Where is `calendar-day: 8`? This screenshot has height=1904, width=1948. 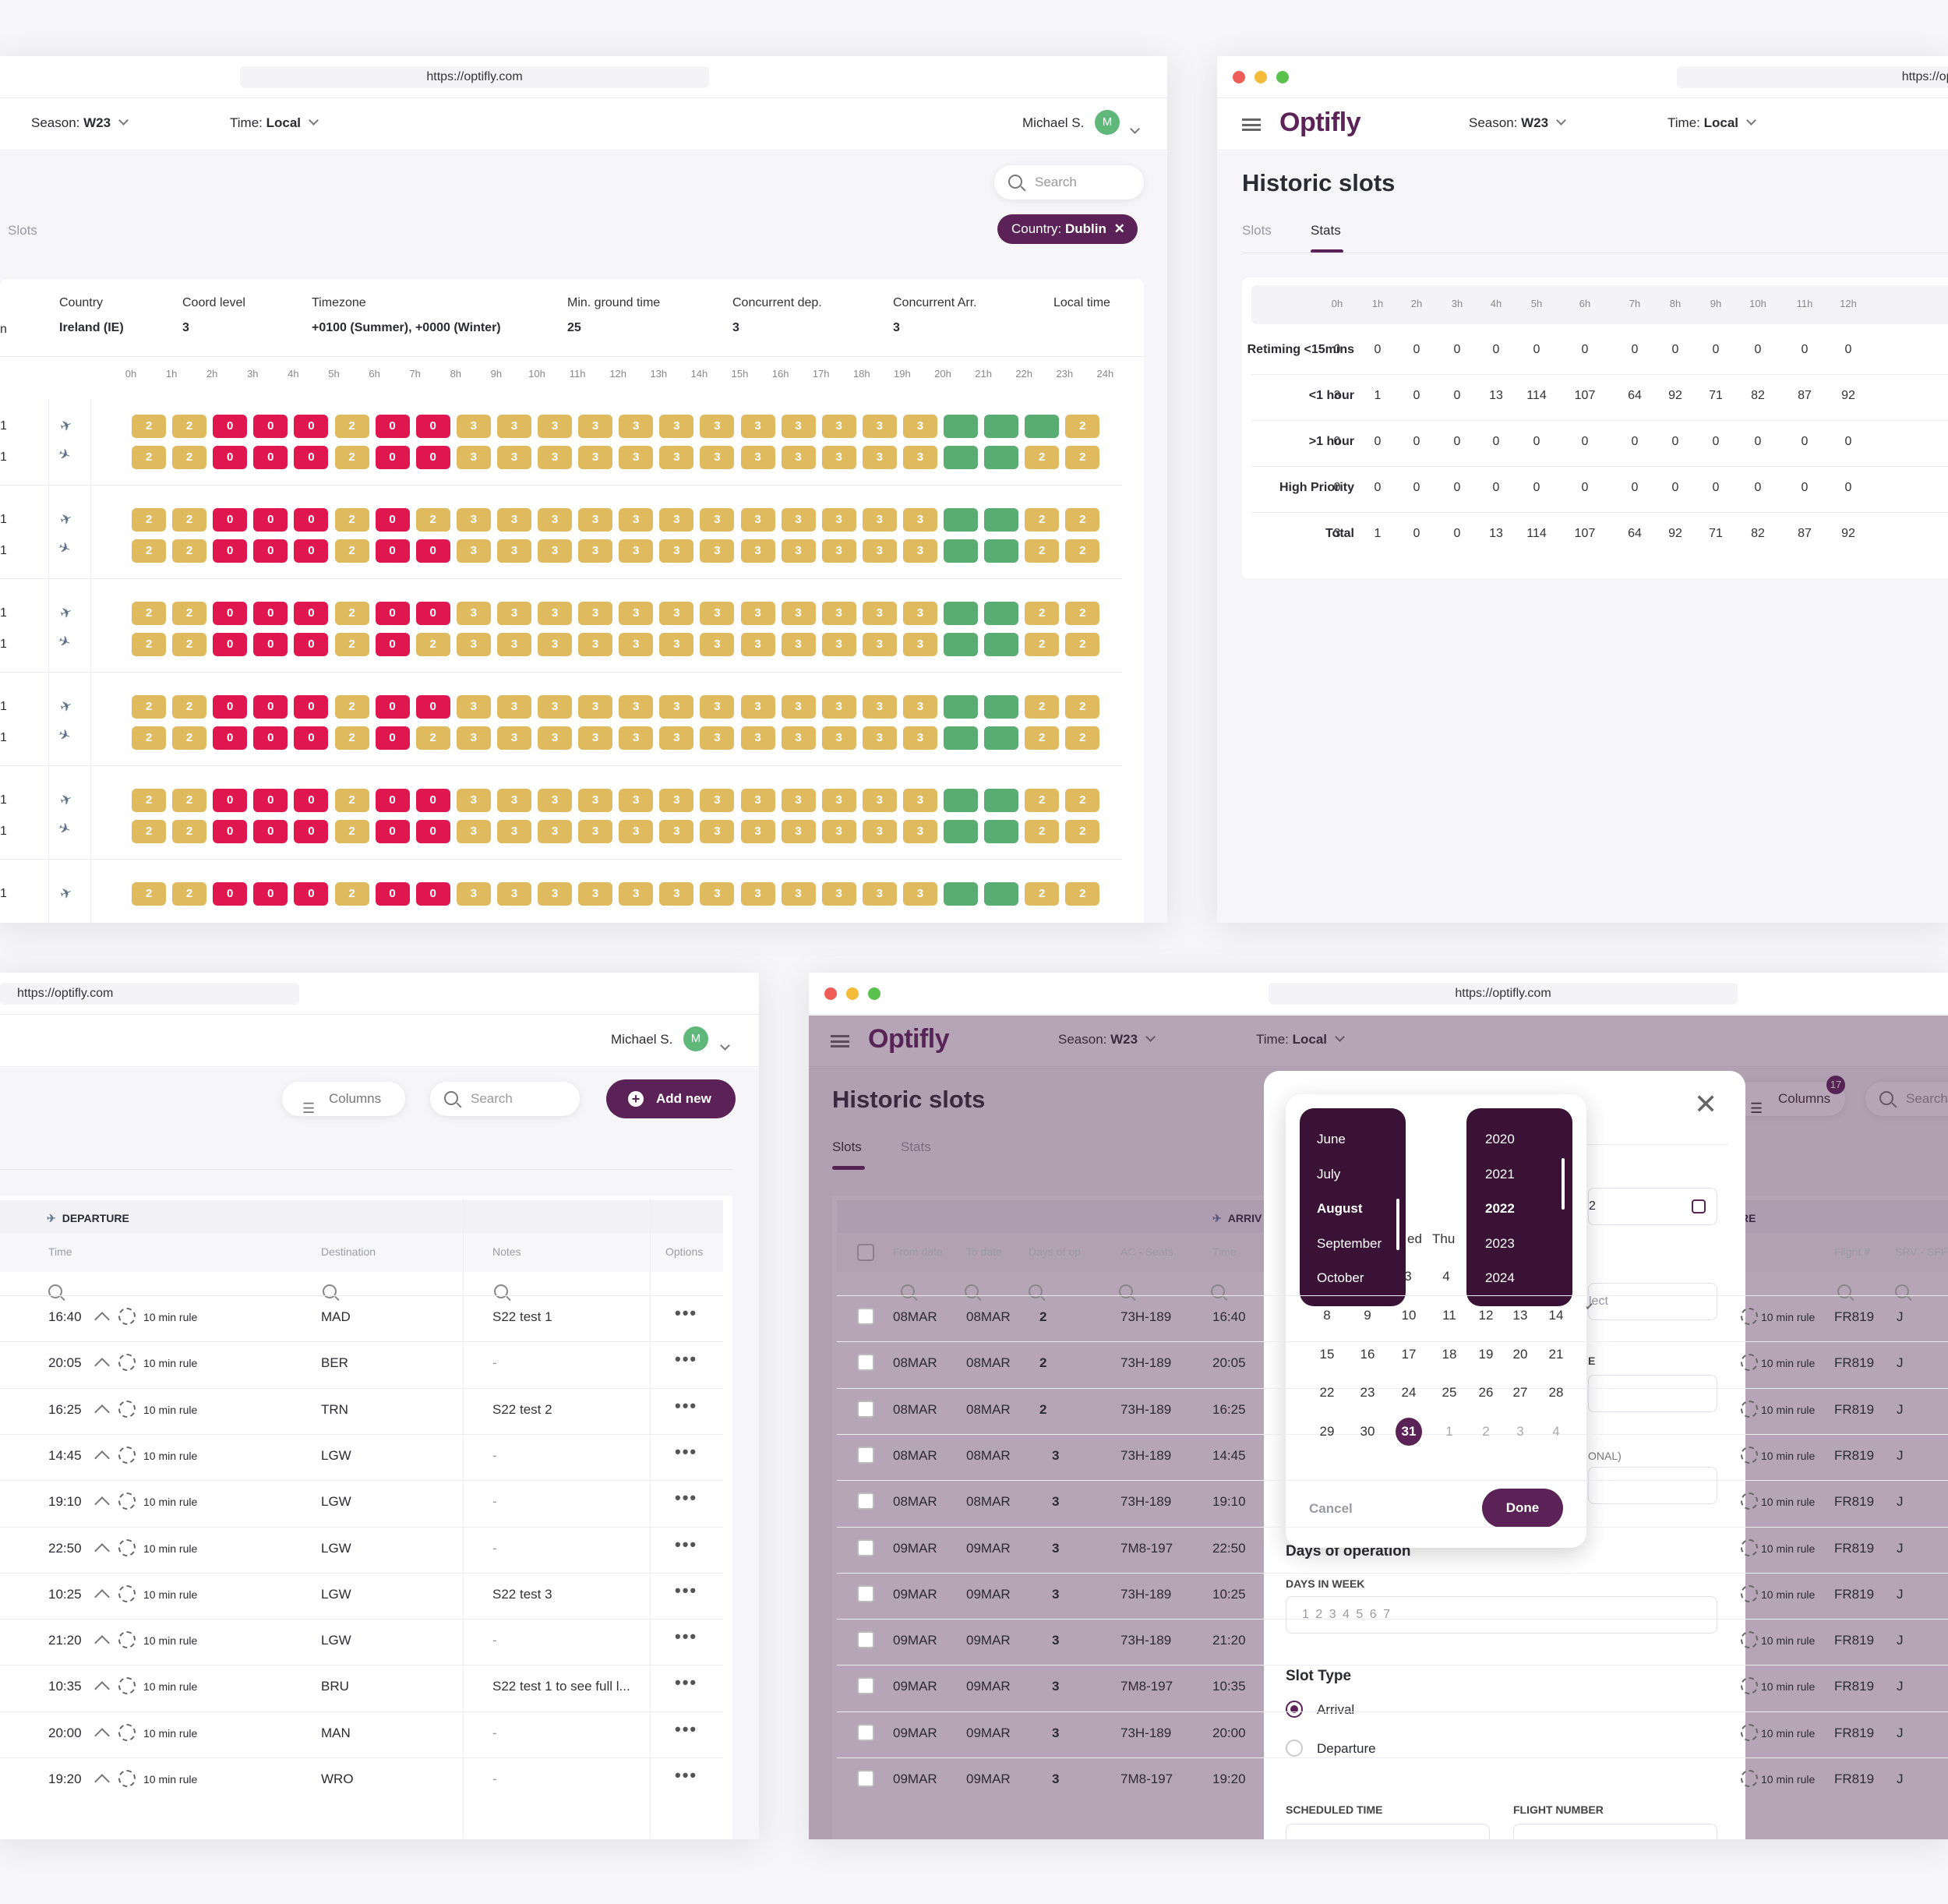
calendar-day: 8 is located at coordinates (1327, 1316).